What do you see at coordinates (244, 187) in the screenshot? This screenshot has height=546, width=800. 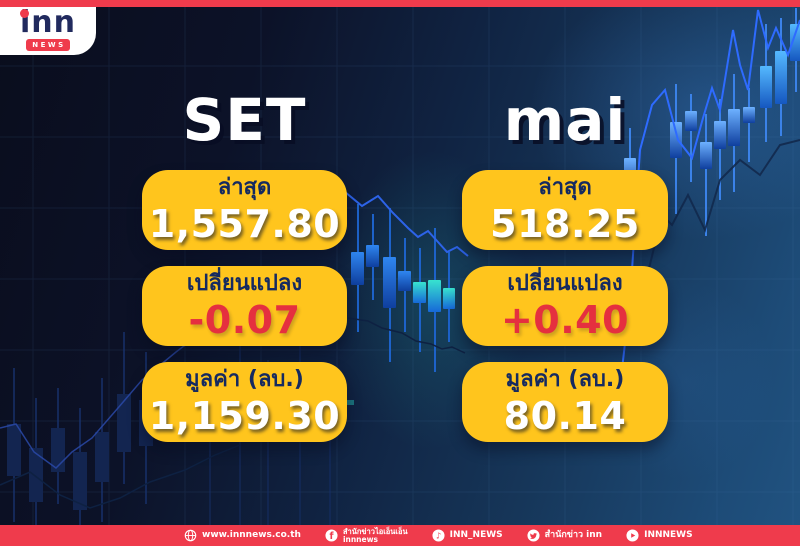 I see `set-latest-label: ล่าสุด` at bounding box center [244, 187].